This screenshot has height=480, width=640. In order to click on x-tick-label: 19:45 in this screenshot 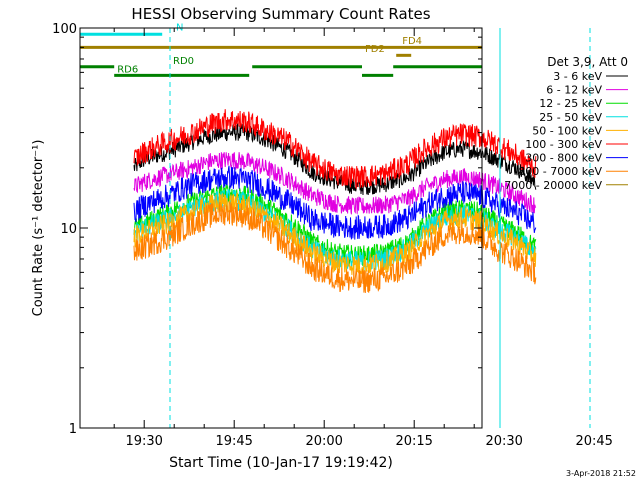, I will do `click(233, 441)`.